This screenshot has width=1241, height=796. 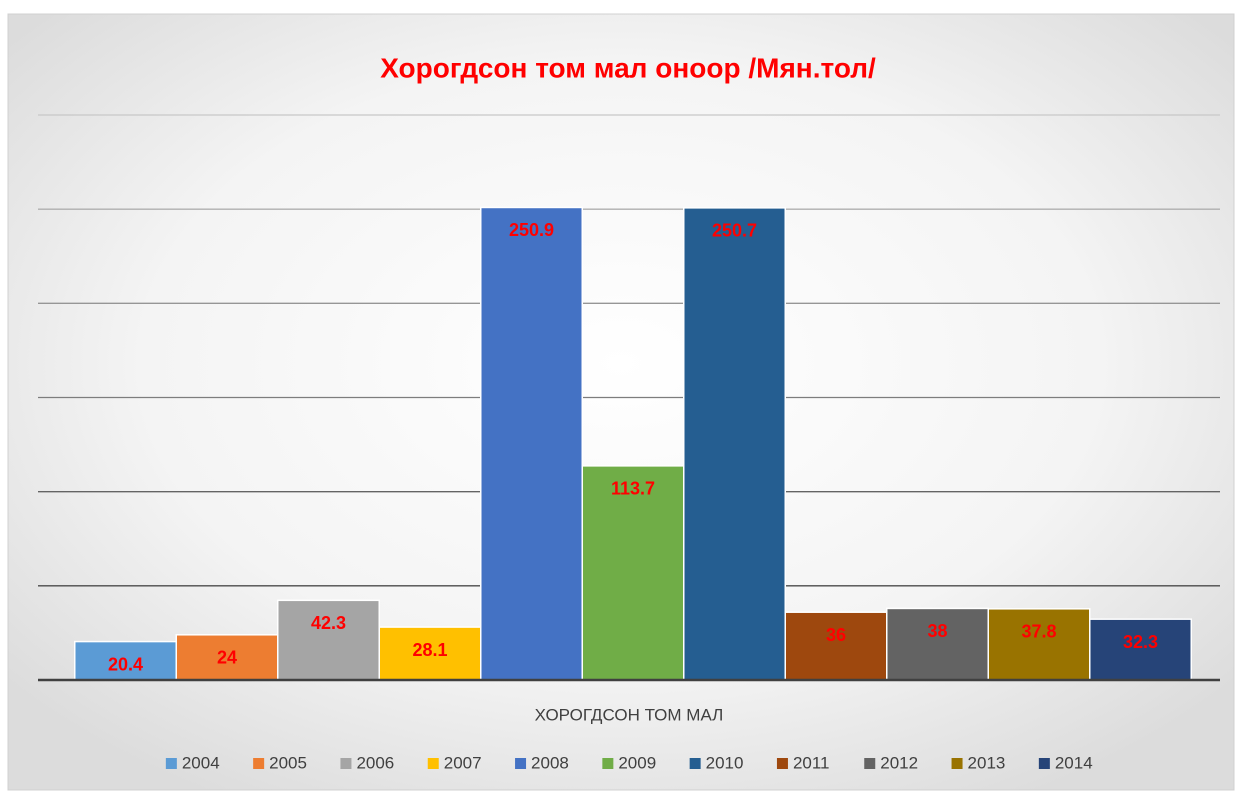 I want to click on data-label: 36, so click(x=836, y=635).